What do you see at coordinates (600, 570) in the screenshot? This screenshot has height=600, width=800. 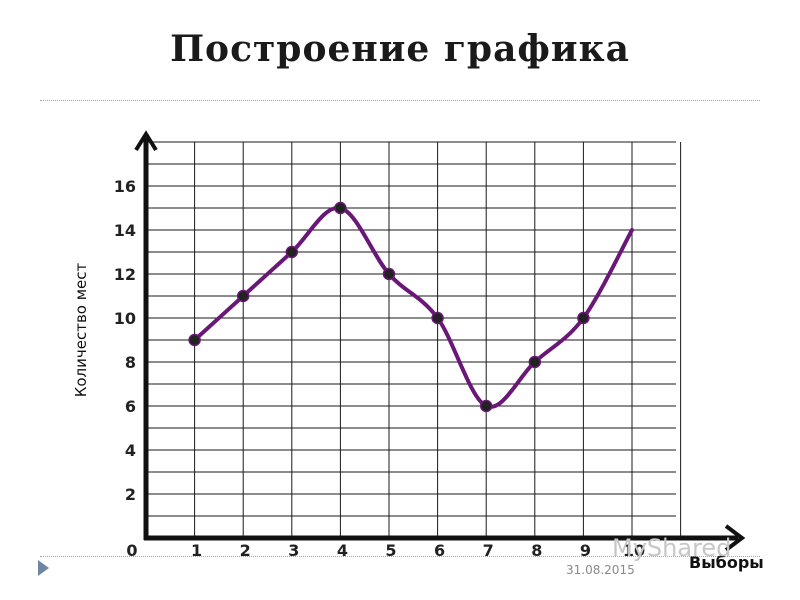 I see `slide-date: 31.08.2015` at bounding box center [600, 570].